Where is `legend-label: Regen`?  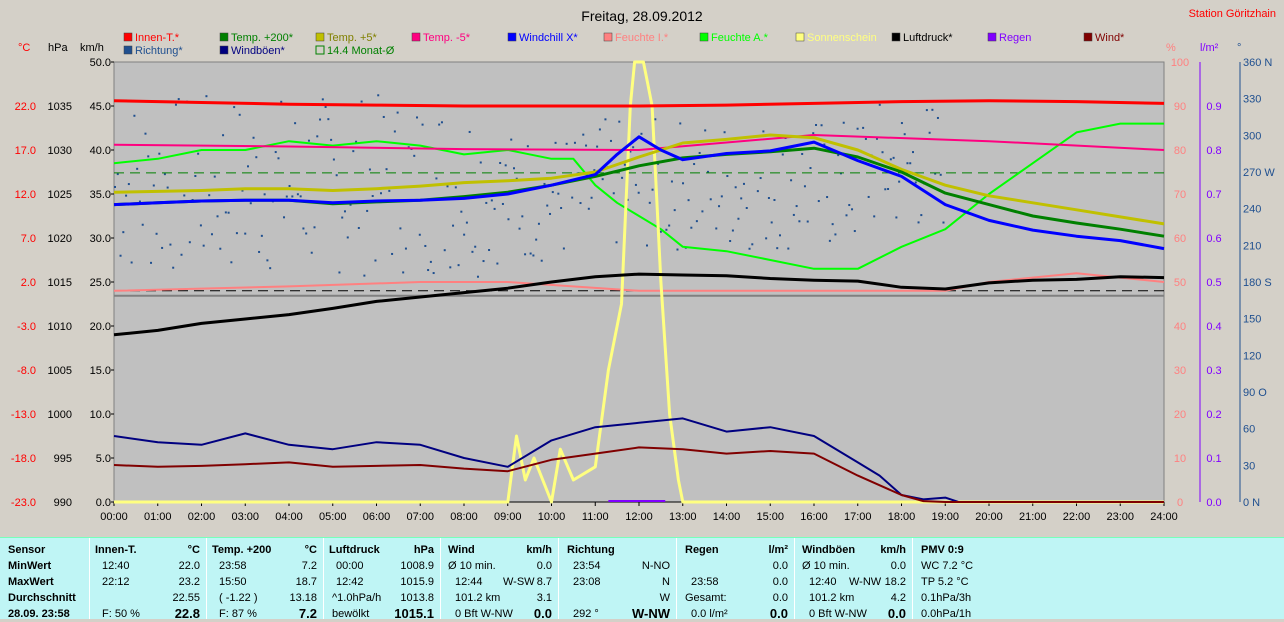
legend-label: Regen is located at coordinates (1015, 38).